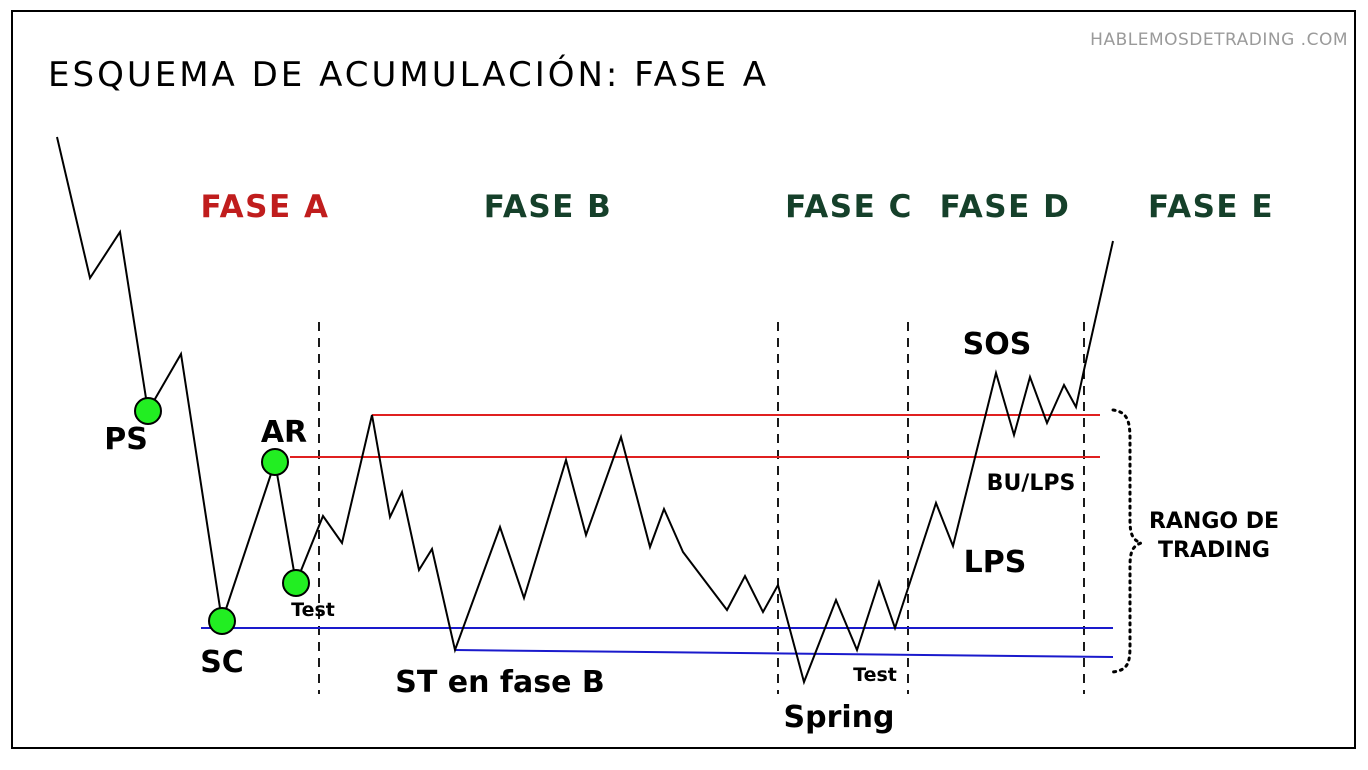 This screenshot has height=770, width=1368. What do you see at coordinates (126, 439) in the screenshot?
I see `ps-label: PS` at bounding box center [126, 439].